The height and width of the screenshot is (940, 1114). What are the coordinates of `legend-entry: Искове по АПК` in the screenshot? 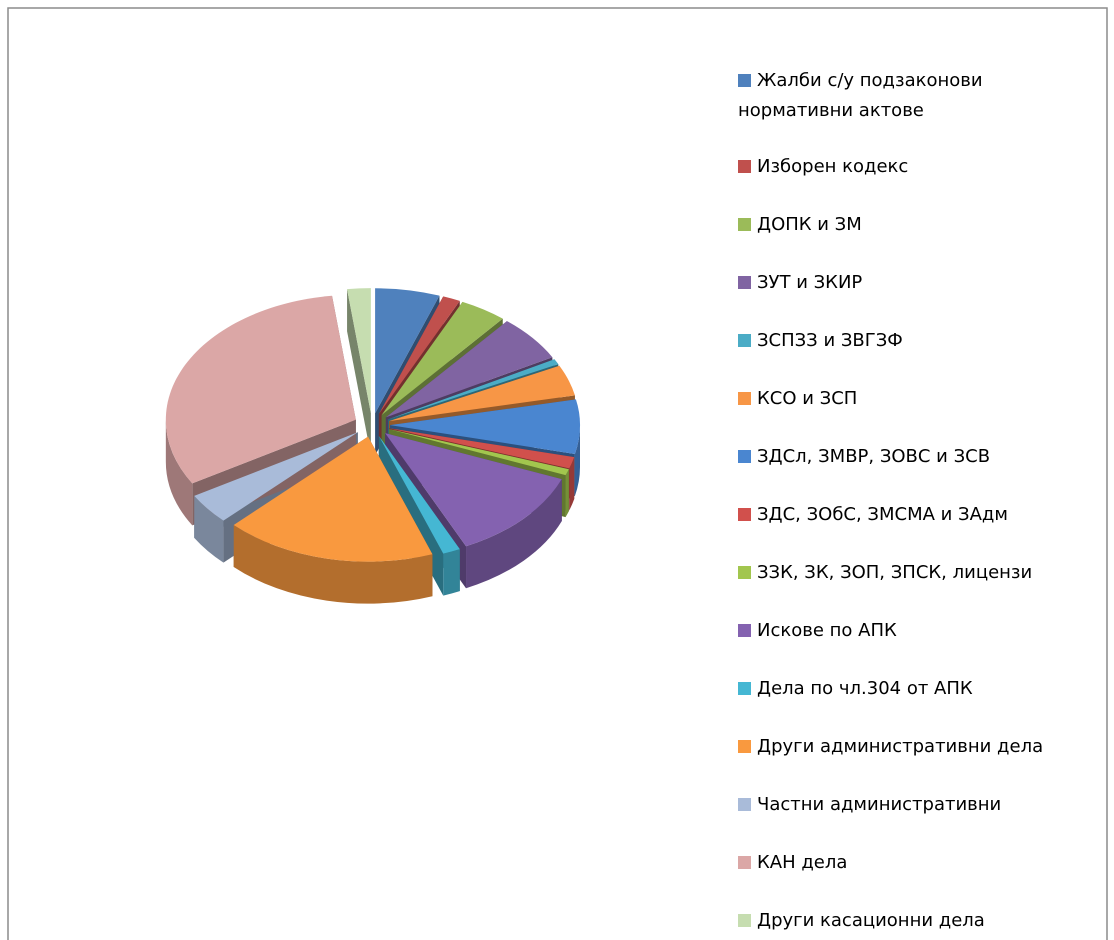 It's located at (913, 631).